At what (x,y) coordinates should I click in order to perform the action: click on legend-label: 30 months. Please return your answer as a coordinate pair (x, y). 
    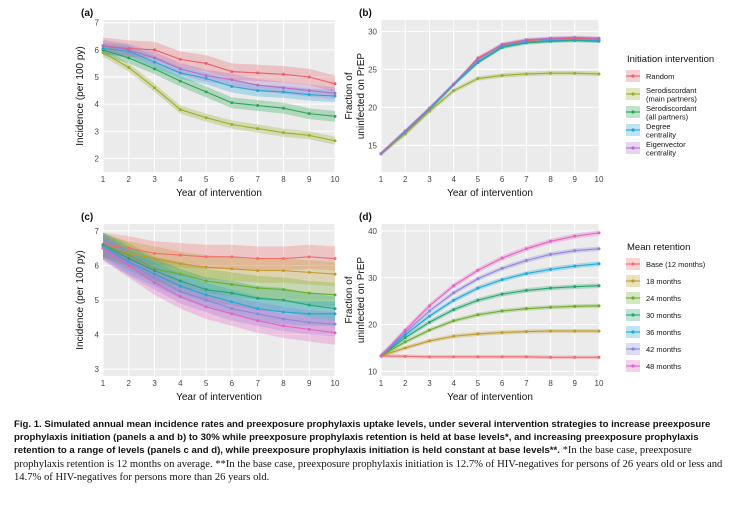
    Looking at the image, I should click on (663, 315).